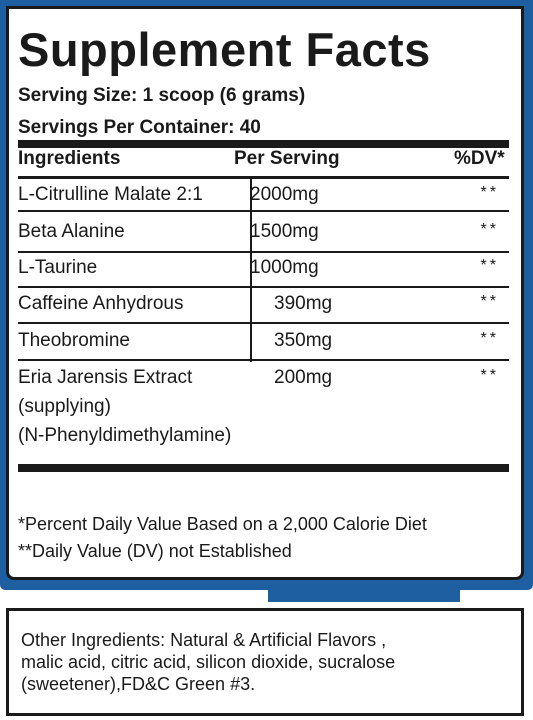 This screenshot has height=720, width=533. I want to click on ingredient-amount: 350mg, so click(303, 340).